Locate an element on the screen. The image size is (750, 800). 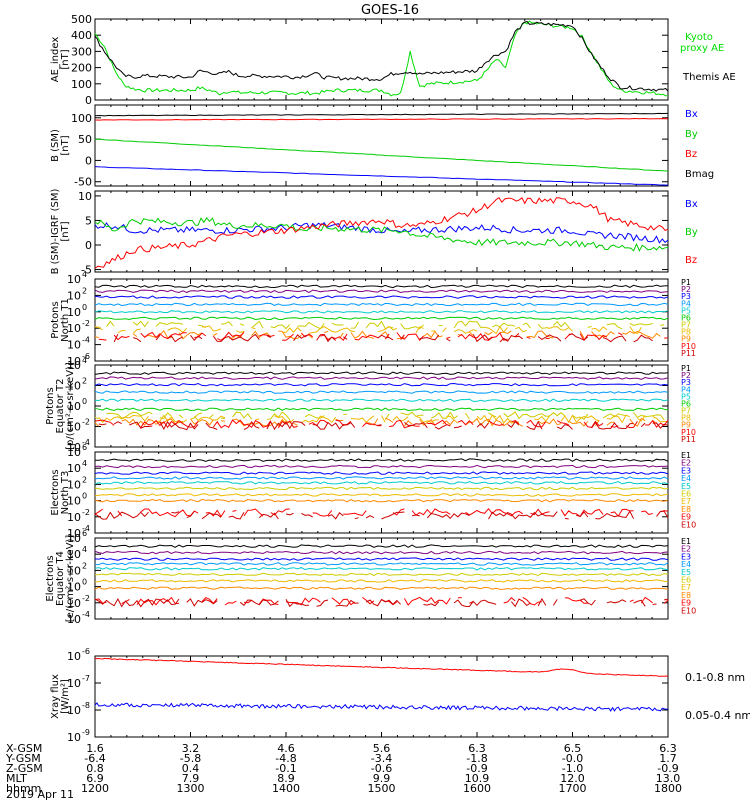
e-t4-legend-e3: E3 is located at coordinates (686, 556).